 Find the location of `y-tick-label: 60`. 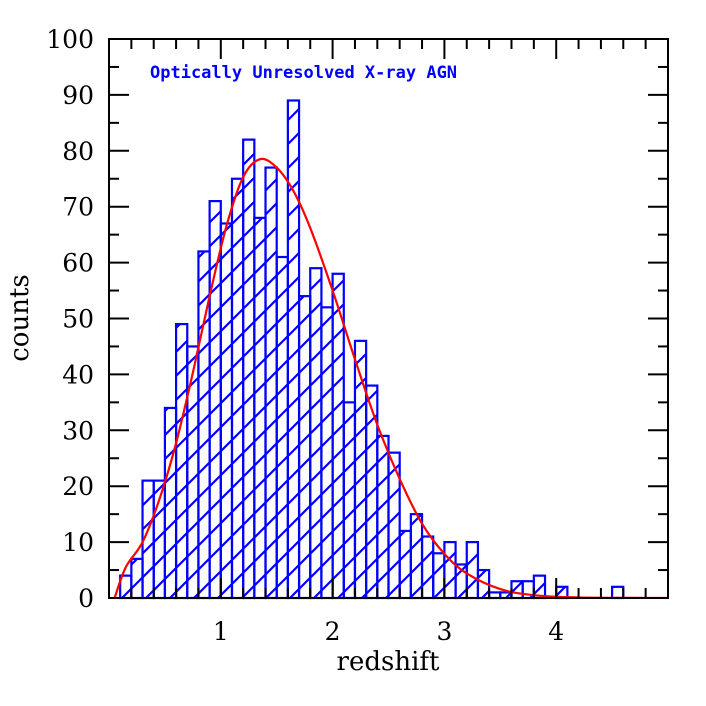

y-tick-label: 60 is located at coordinates (78, 263).